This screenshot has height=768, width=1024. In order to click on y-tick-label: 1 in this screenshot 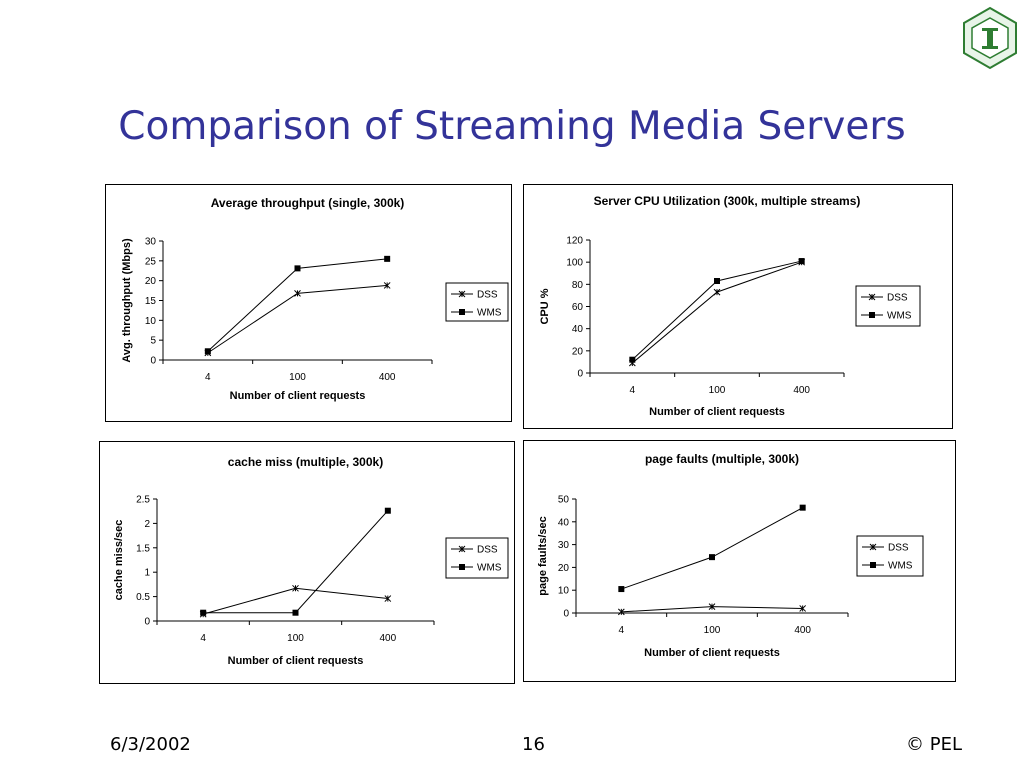, I will do `click(147, 573)`.